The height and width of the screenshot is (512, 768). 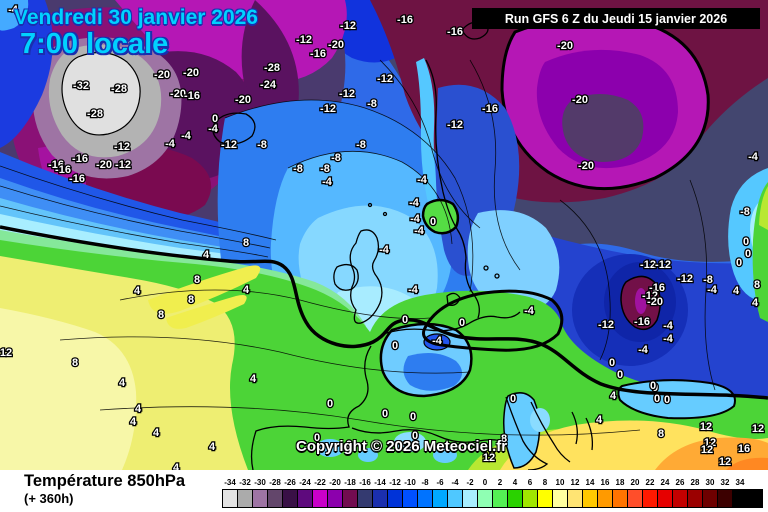 What do you see at coordinates (616, 18) in the screenshot?
I see `run-info-label: Run GFS 6 Z du Jeudi 15 janvier 2026` at bounding box center [616, 18].